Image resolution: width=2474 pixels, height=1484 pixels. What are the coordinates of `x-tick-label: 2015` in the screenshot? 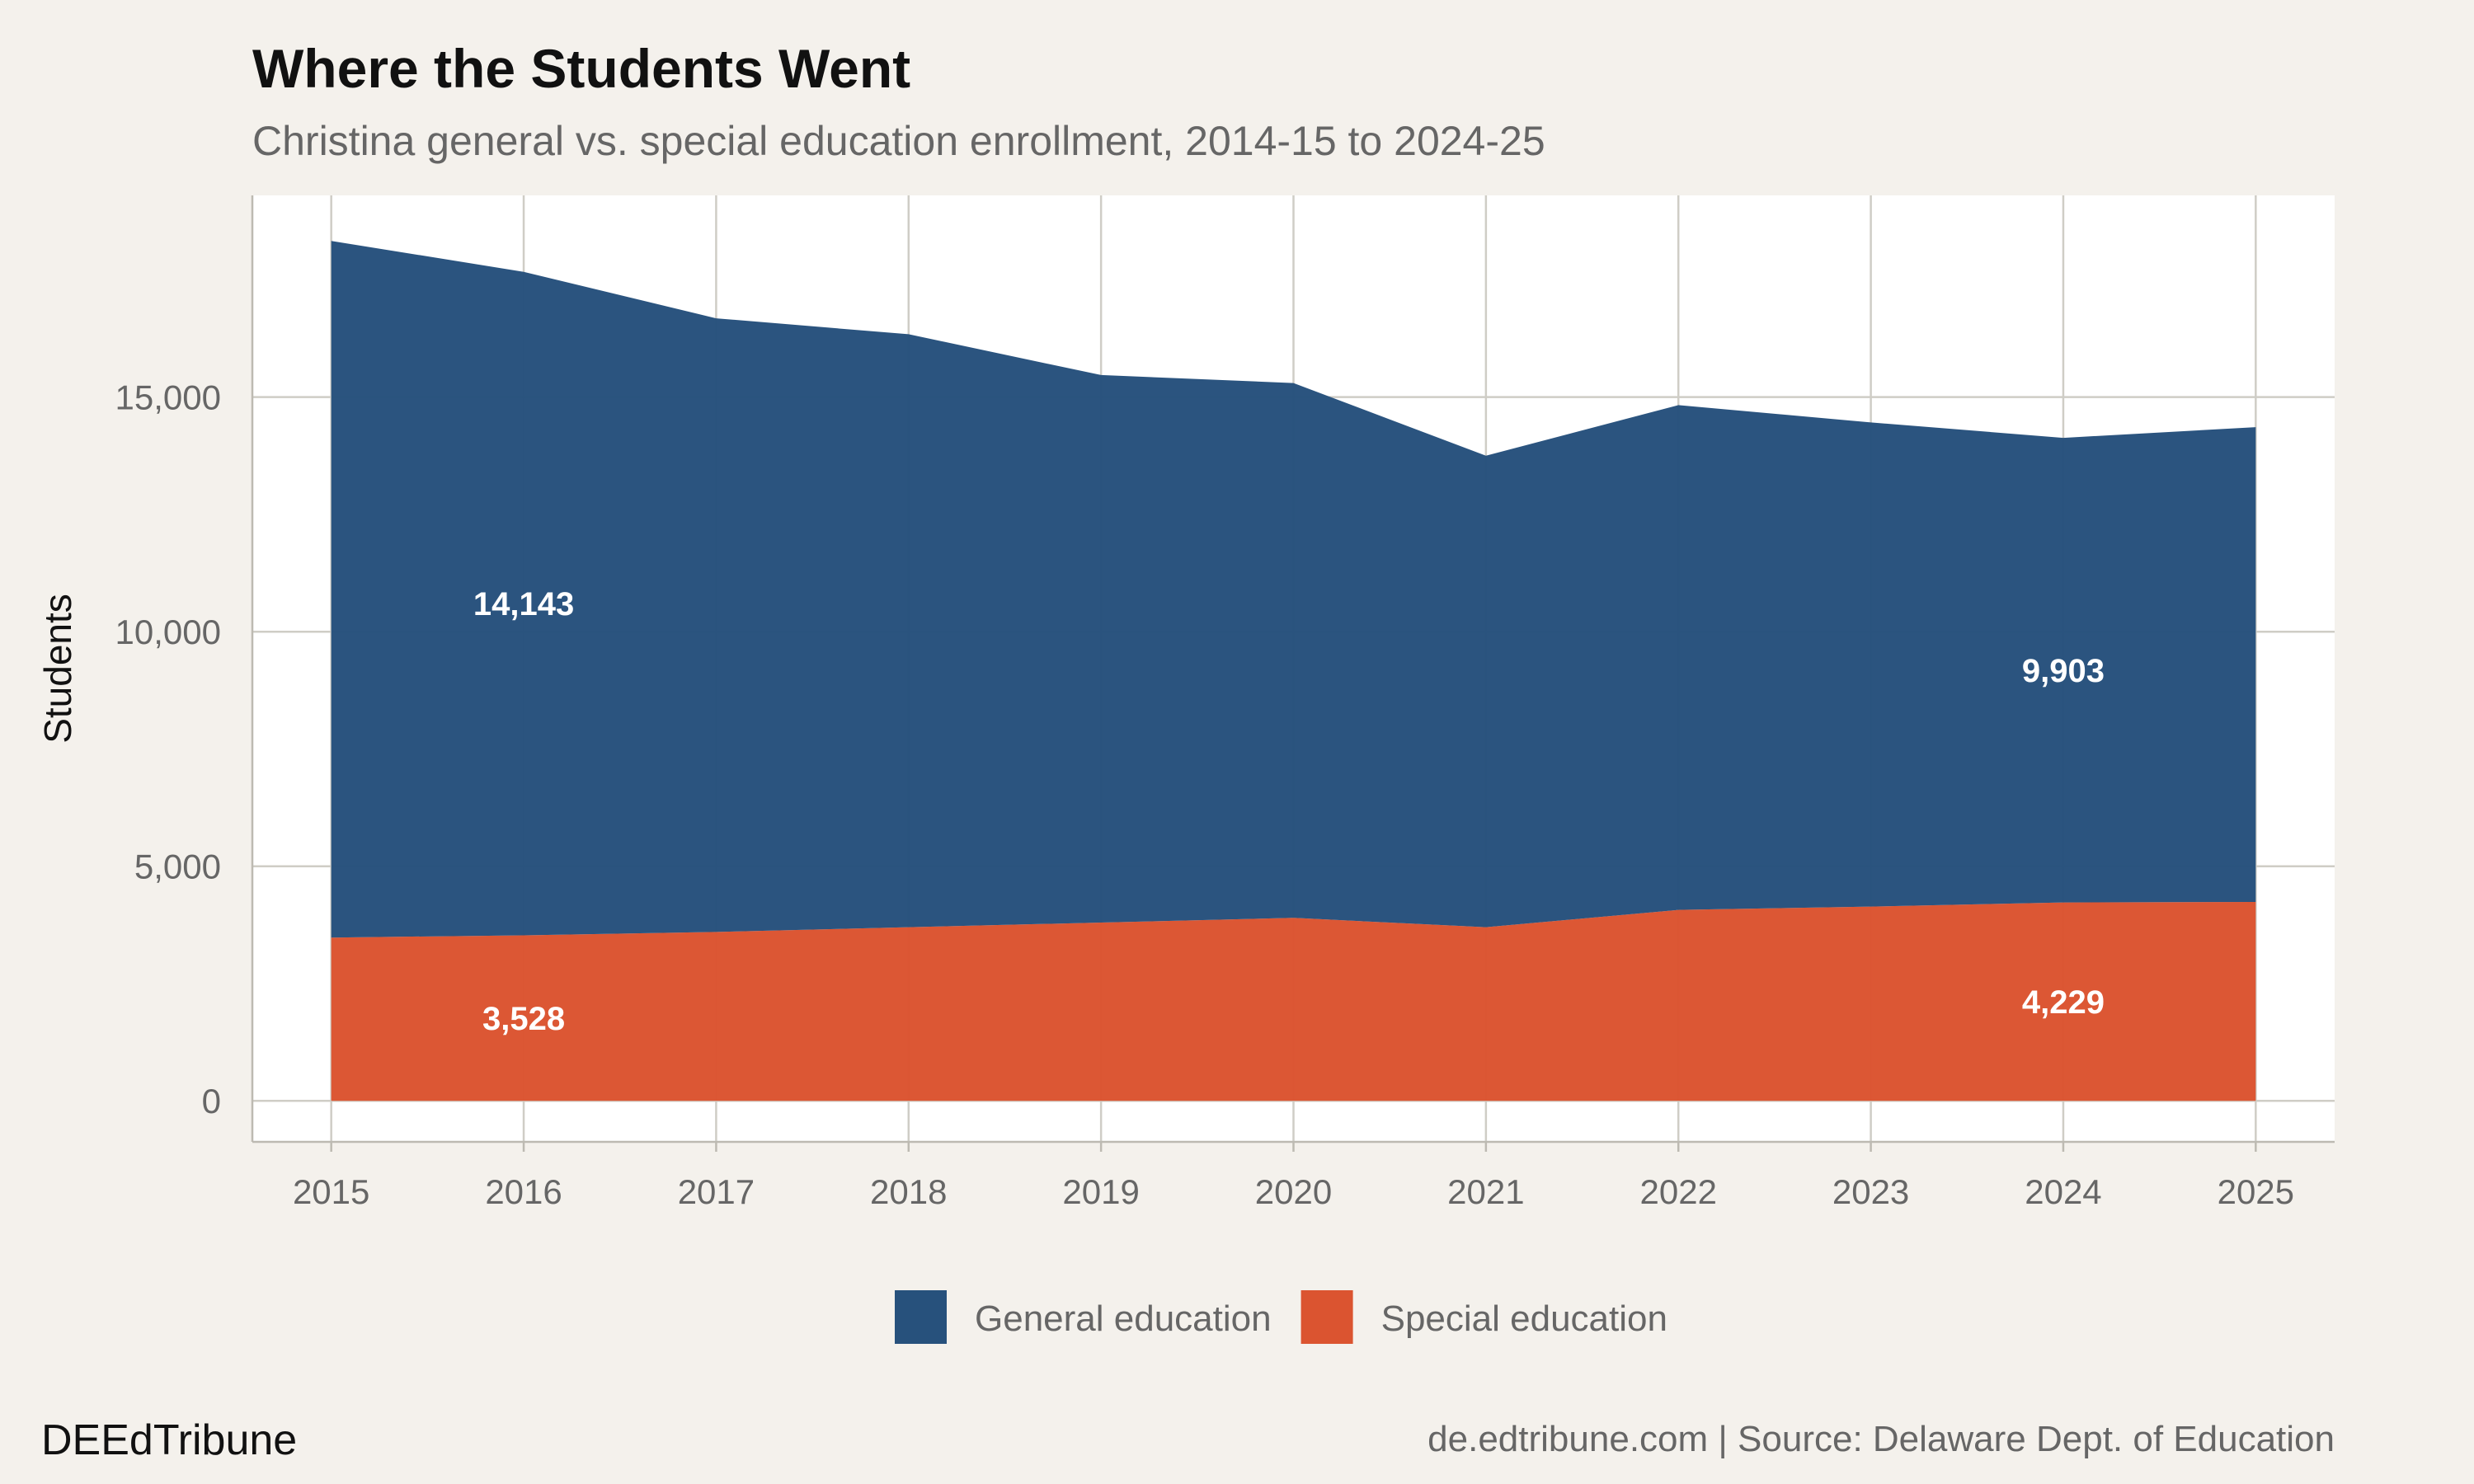 It's located at (331, 1191).